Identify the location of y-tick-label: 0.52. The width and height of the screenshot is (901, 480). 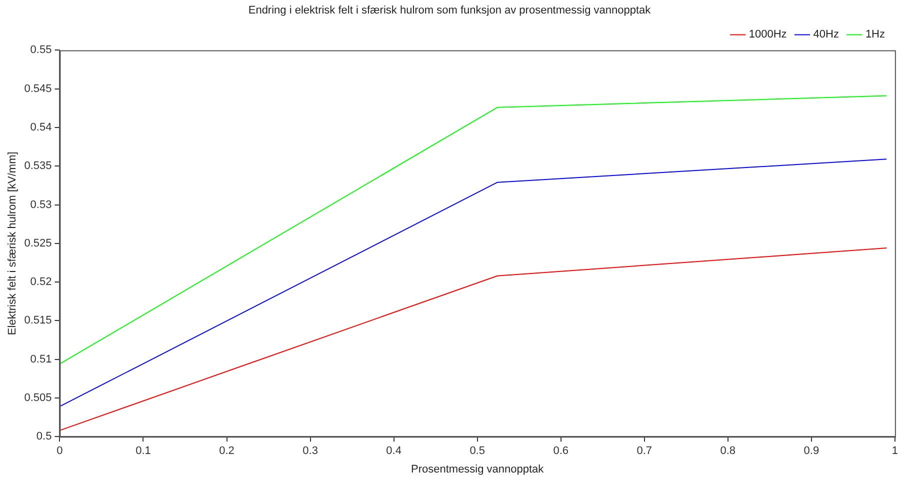
(41, 282).